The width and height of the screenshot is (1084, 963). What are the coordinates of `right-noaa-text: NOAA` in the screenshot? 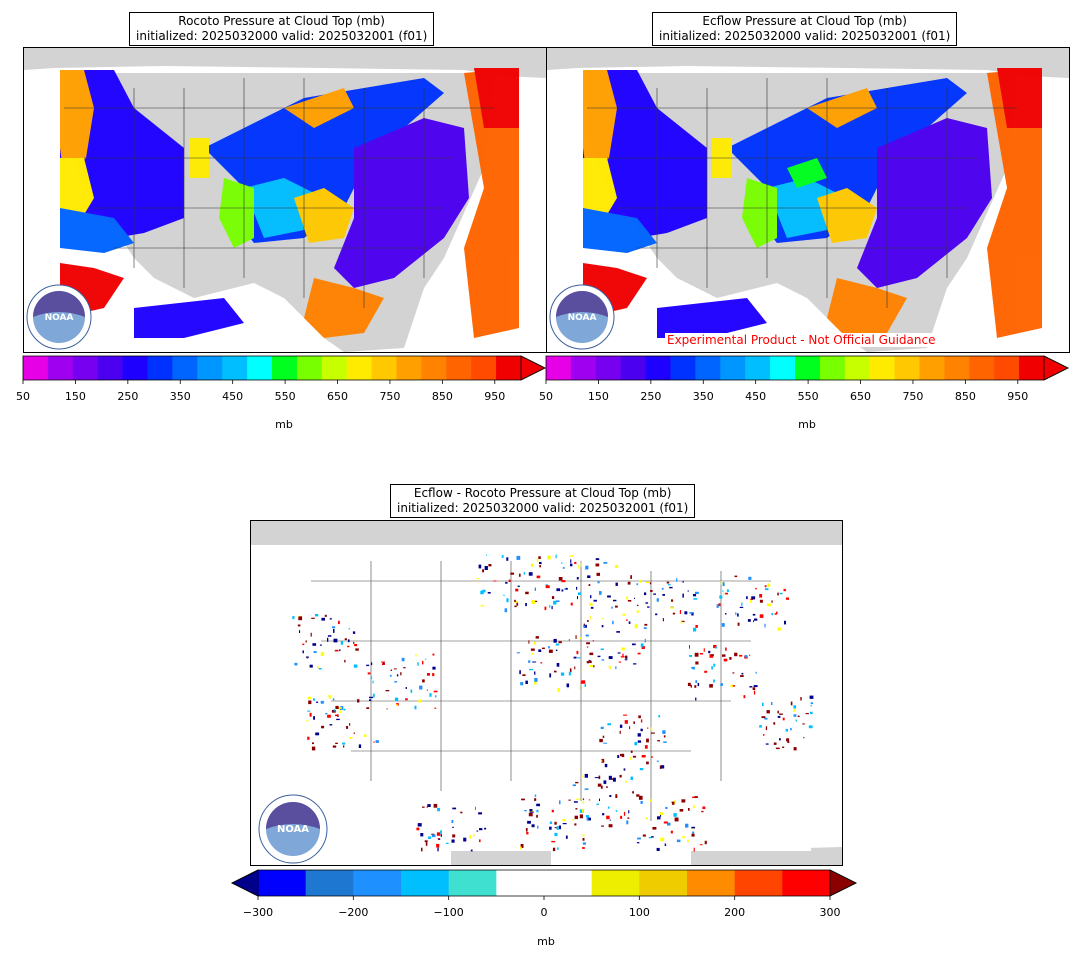 It's located at (582, 318).